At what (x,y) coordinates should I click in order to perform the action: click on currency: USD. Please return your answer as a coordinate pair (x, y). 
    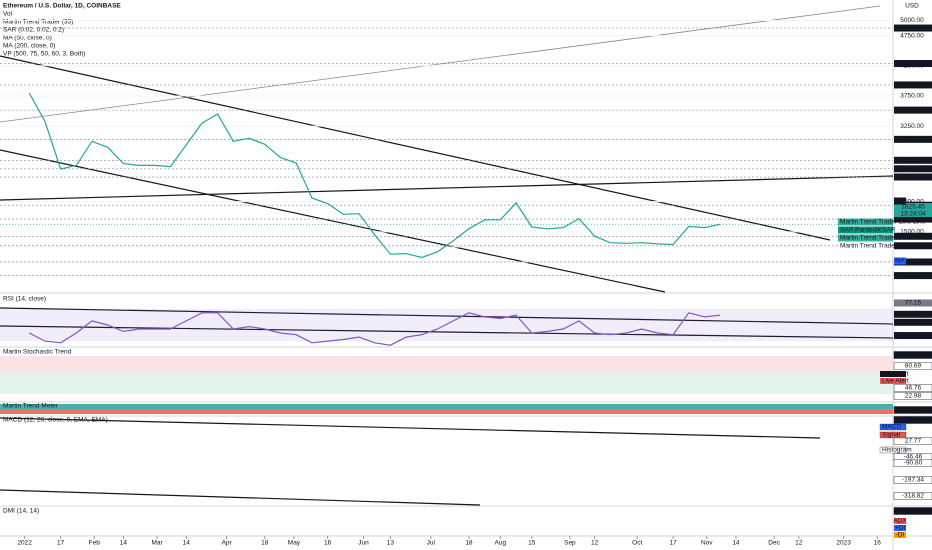
    Looking at the image, I should click on (912, 6).